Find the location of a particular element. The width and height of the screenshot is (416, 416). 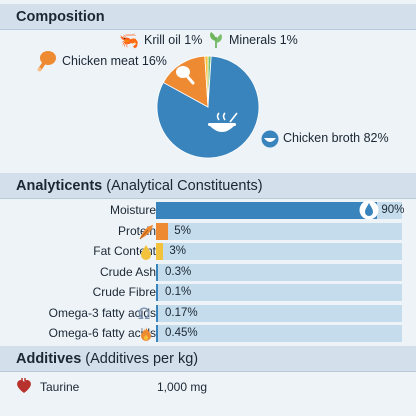

bar-crude-ash is located at coordinates (157, 272).